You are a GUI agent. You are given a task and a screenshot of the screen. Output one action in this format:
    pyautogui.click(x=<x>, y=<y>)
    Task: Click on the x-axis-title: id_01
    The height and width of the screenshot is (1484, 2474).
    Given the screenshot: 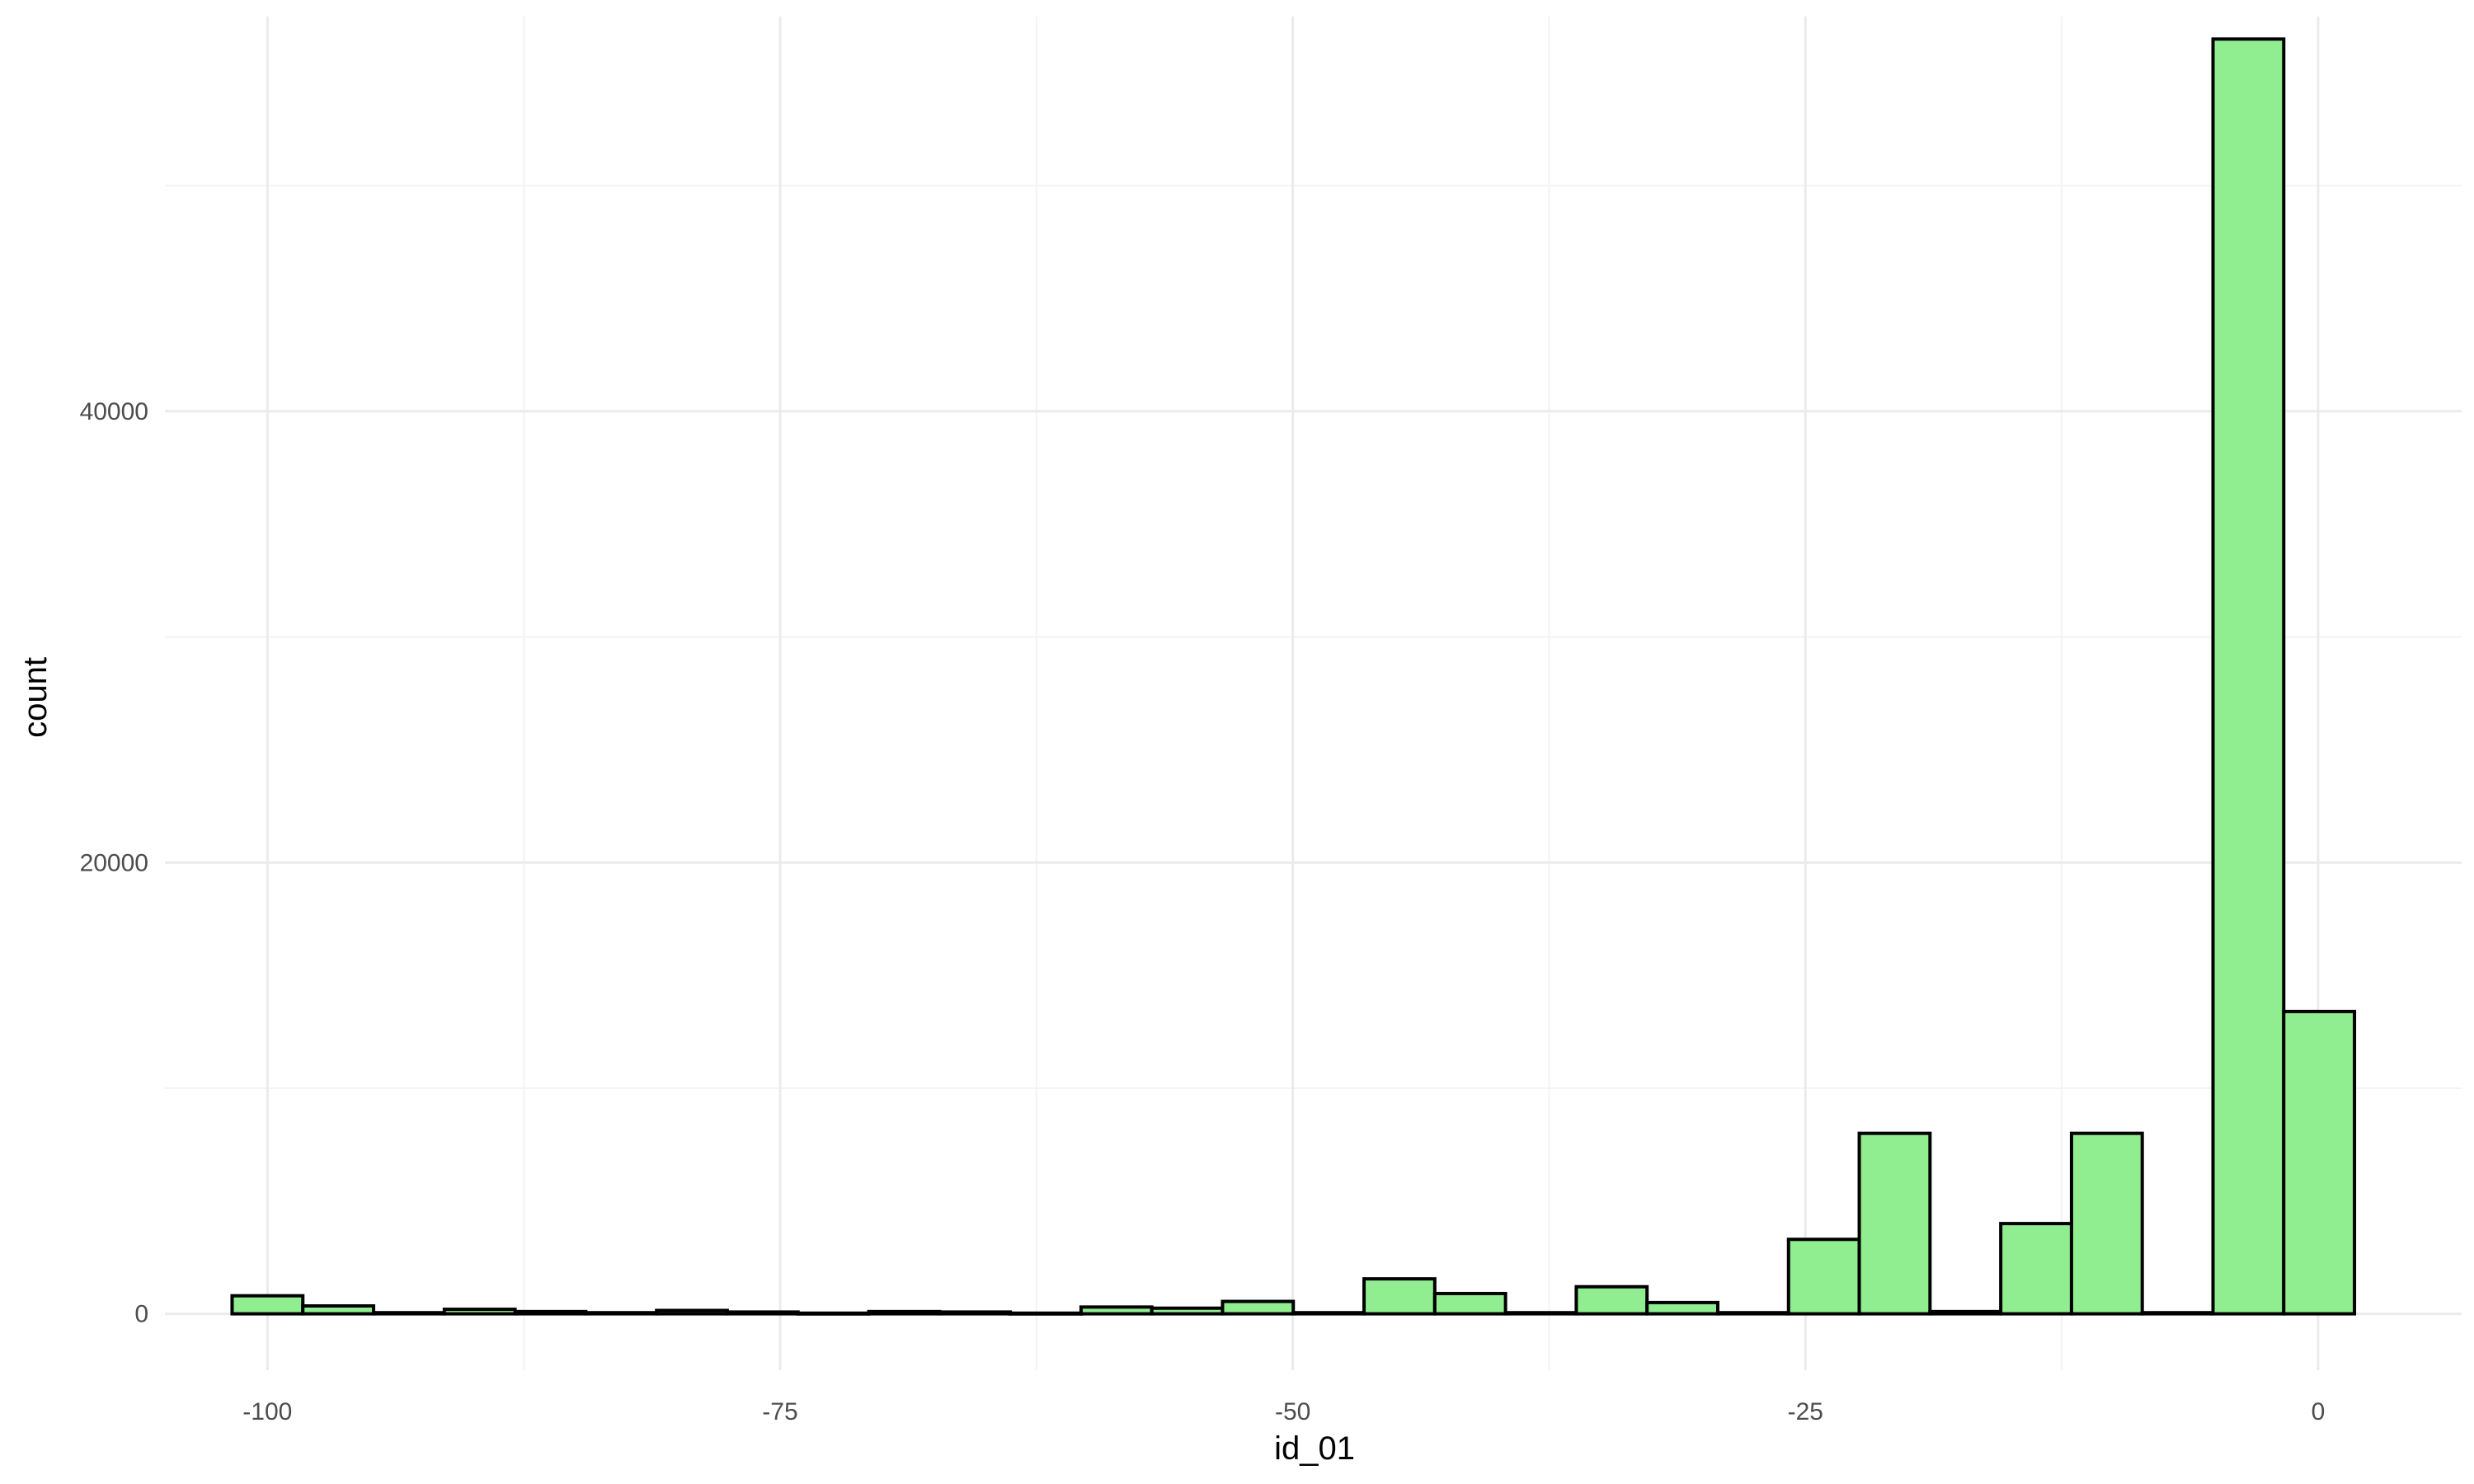 What is the action you would take?
    pyautogui.click(x=1314, y=1448)
    